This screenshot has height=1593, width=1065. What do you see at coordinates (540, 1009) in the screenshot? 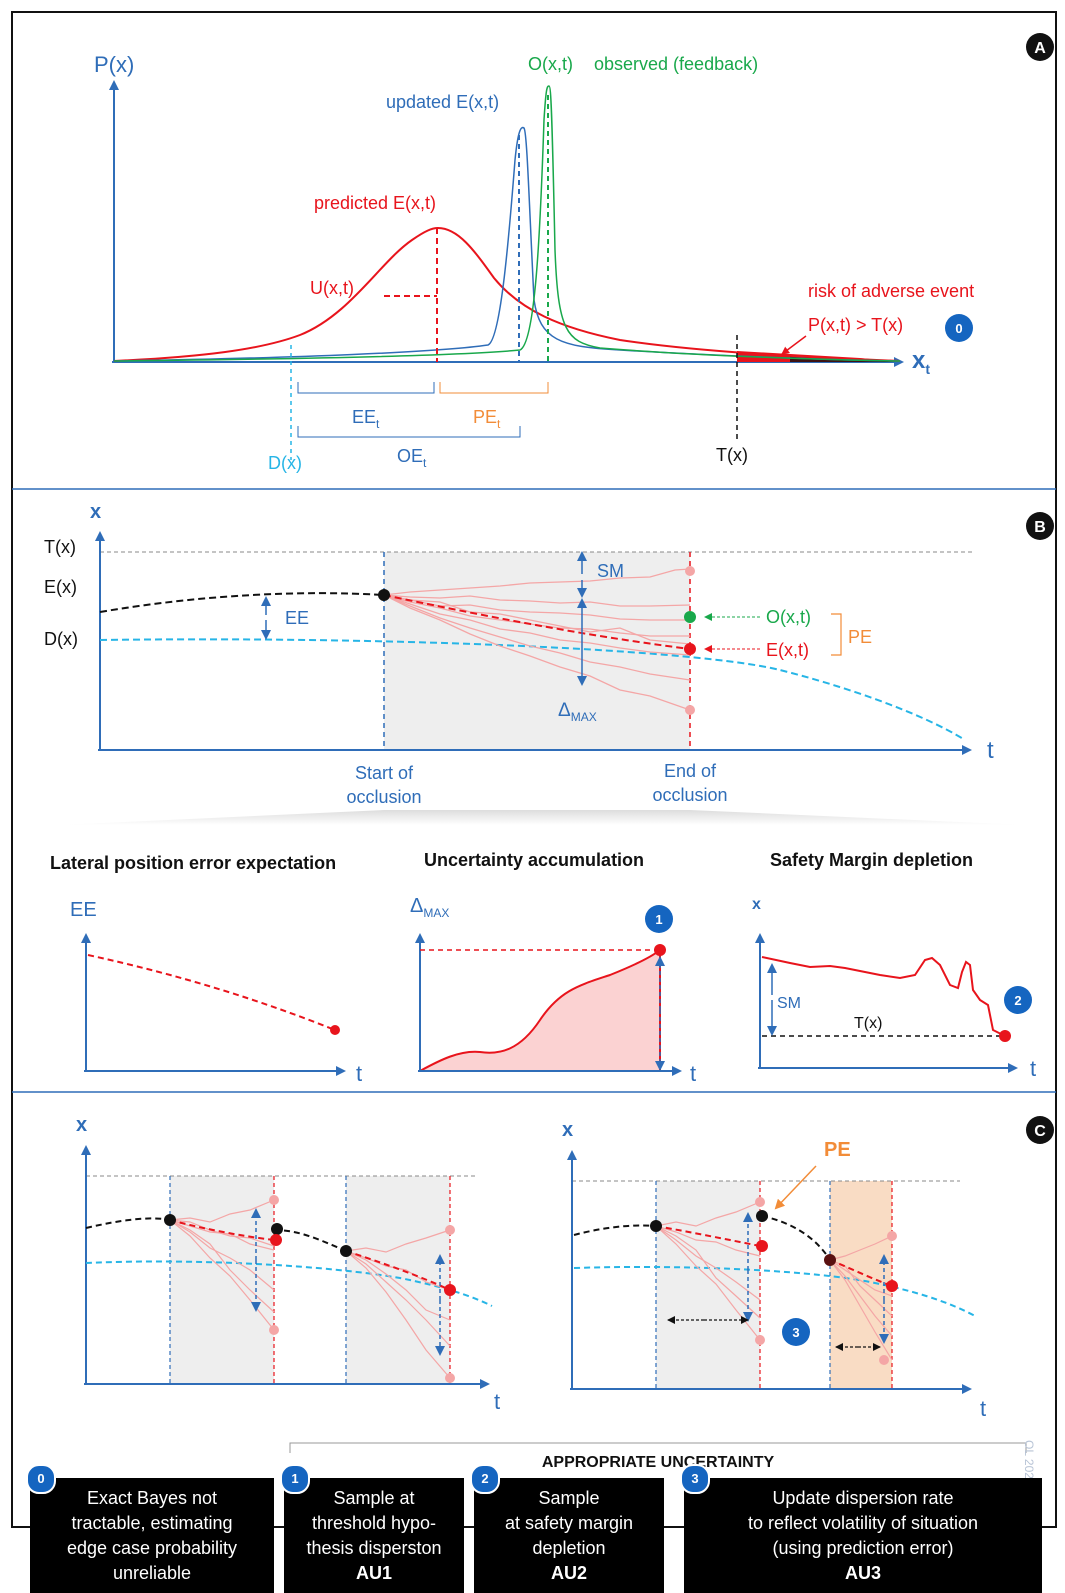
I see `mini2-area` at bounding box center [540, 1009].